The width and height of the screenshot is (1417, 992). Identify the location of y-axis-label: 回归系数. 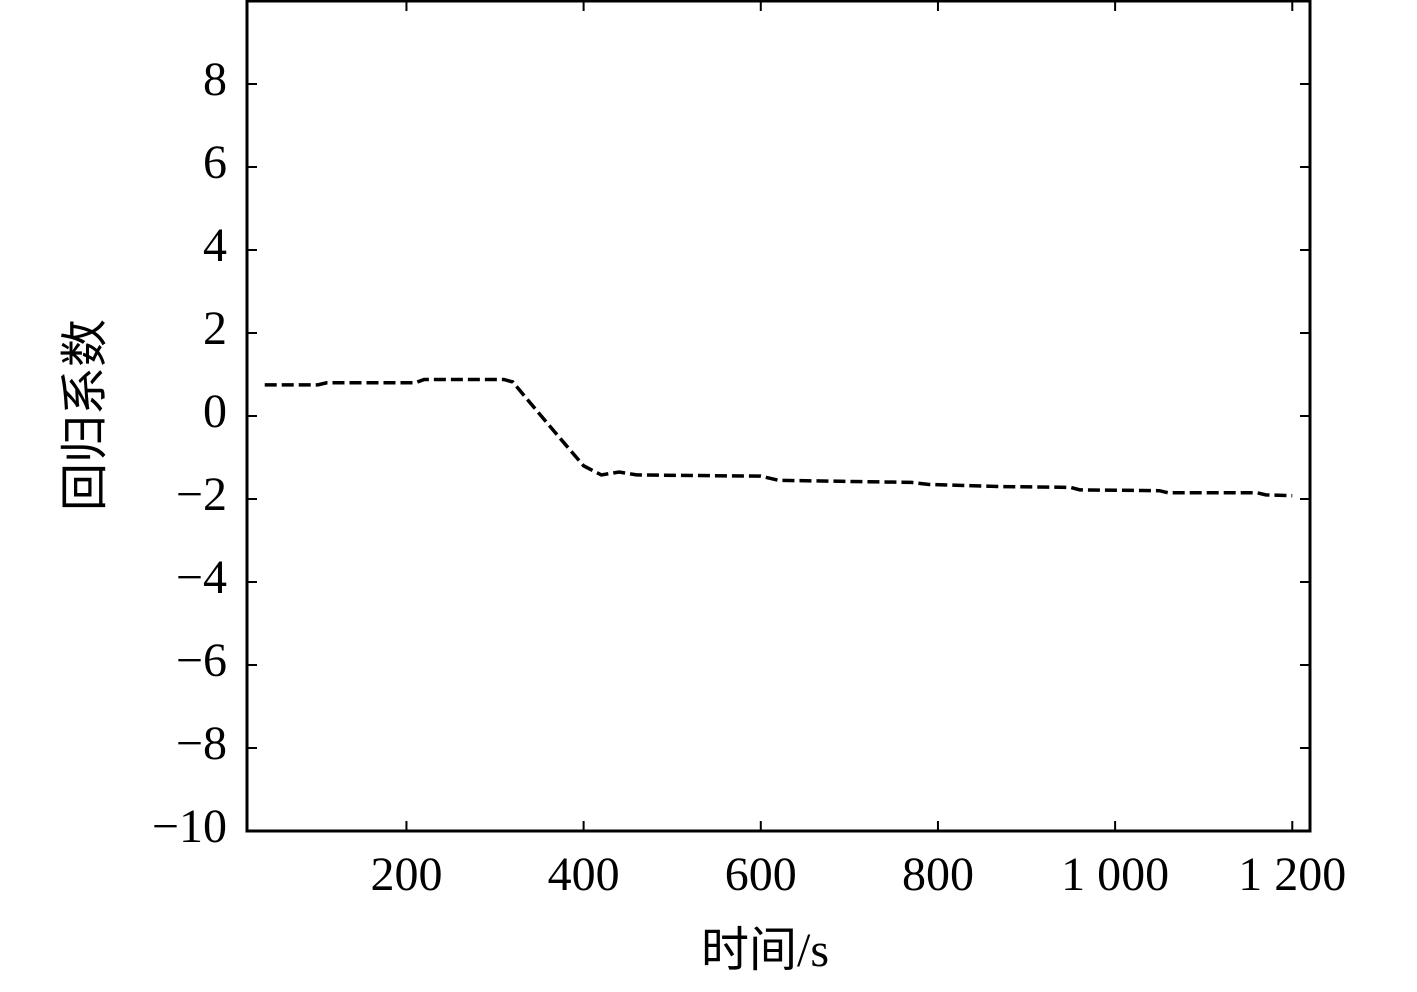
(85, 415).